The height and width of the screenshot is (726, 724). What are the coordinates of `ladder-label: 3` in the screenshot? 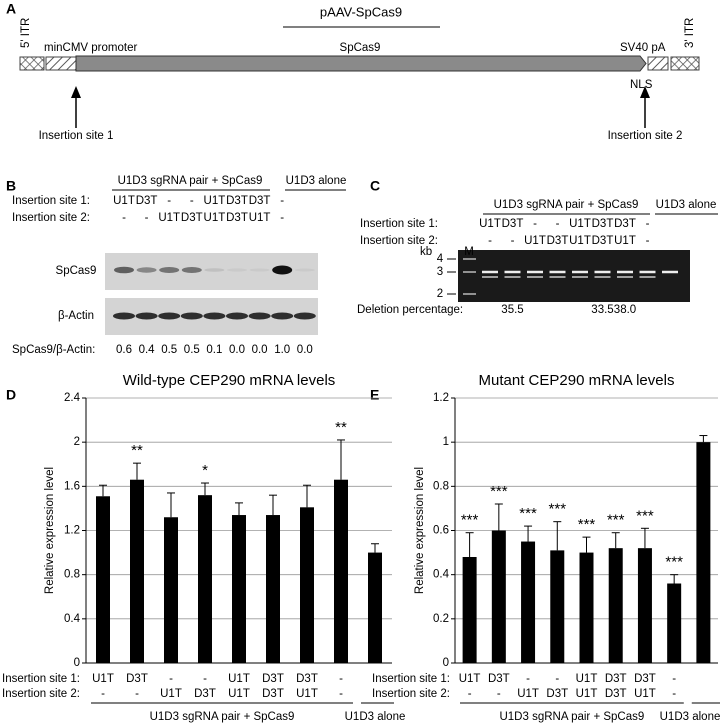 It's located at (440, 272).